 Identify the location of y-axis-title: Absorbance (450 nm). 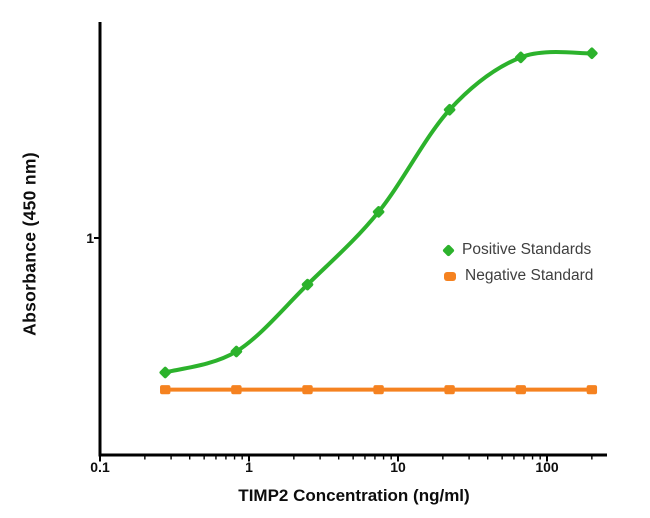
(29, 244).